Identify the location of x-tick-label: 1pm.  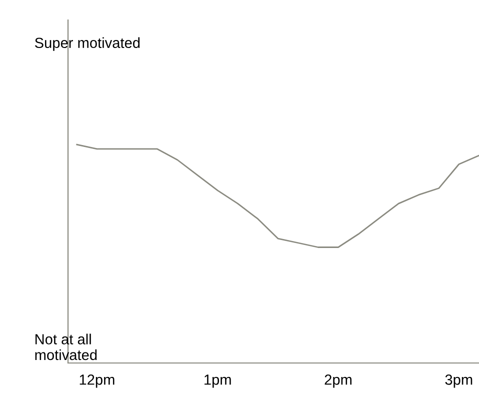
(217, 381).